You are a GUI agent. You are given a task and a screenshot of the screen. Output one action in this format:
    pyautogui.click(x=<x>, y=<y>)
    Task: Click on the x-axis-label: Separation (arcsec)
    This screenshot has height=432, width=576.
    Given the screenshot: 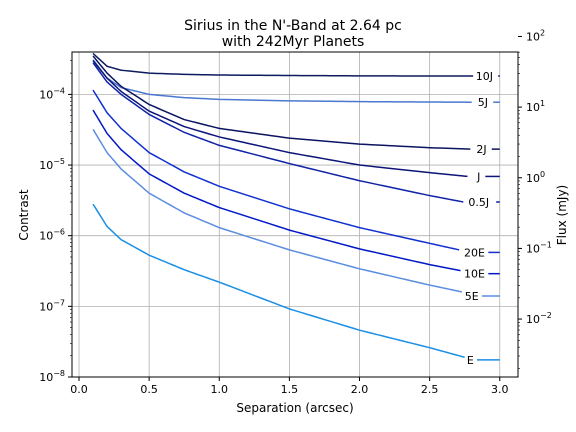 What is the action you would take?
    pyautogui.click(x=294, y=408)
    